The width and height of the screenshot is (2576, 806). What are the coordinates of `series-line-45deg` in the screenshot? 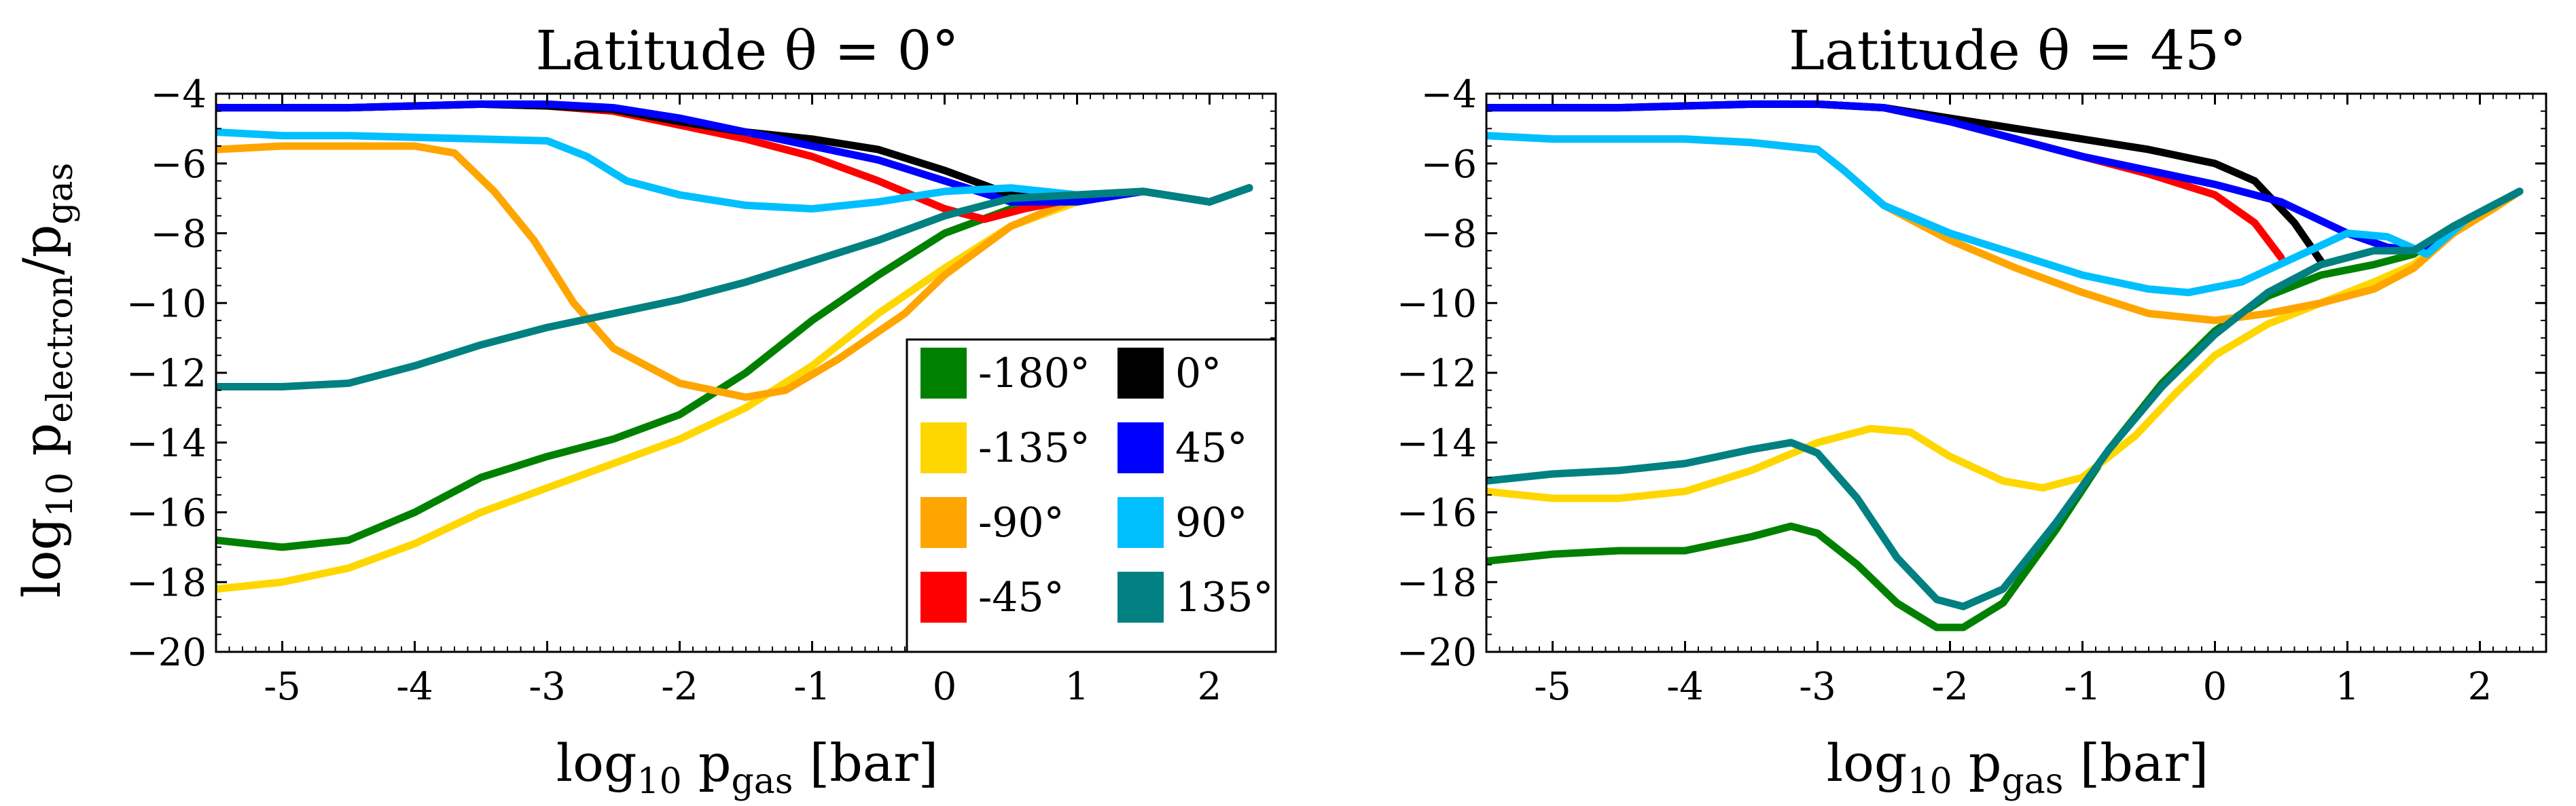 It's located at (734, 153).